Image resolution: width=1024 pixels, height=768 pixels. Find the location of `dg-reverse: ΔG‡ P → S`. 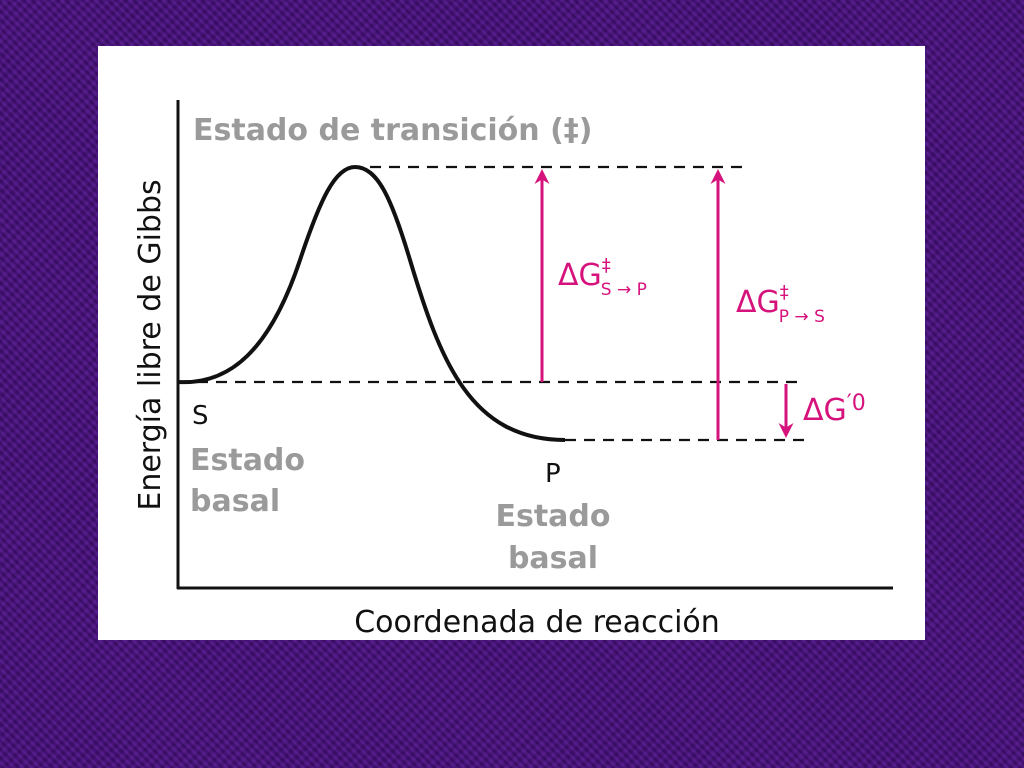

dg-reverse: ΔG‡ P → S is located at coordinates (780, 304).